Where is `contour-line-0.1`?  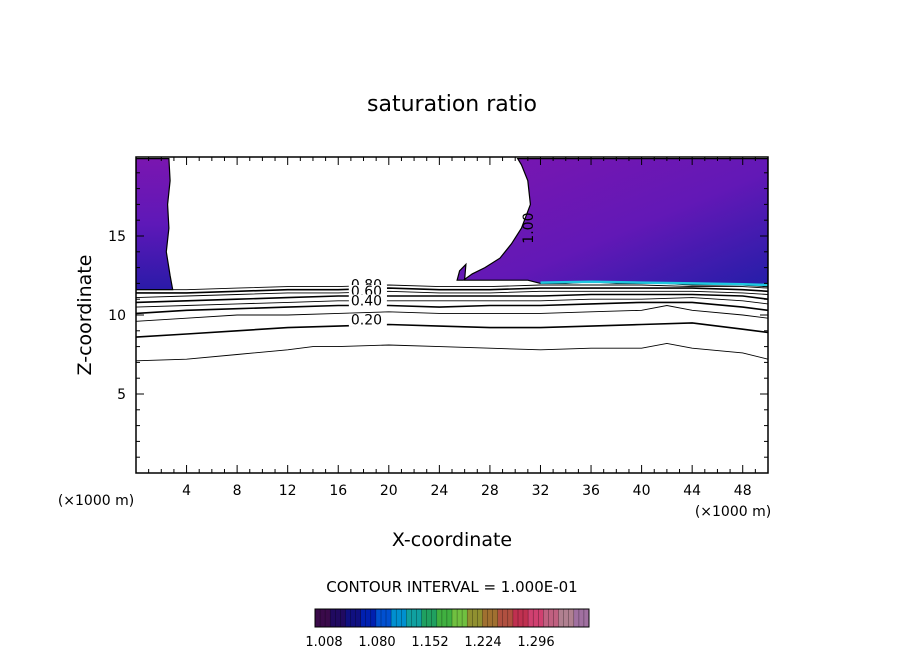 contour-line-0.1 is located at coordinates (452, 352).